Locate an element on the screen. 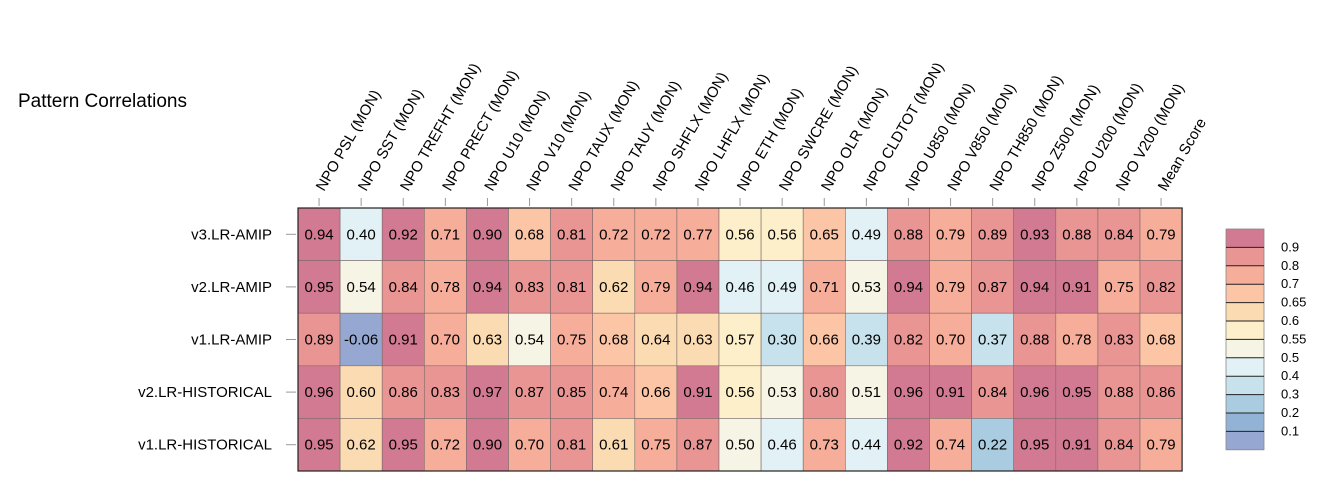 This screenshot has height=493, width=1329. cell-value-label: 0.54 is located at coordinates (529, 340).